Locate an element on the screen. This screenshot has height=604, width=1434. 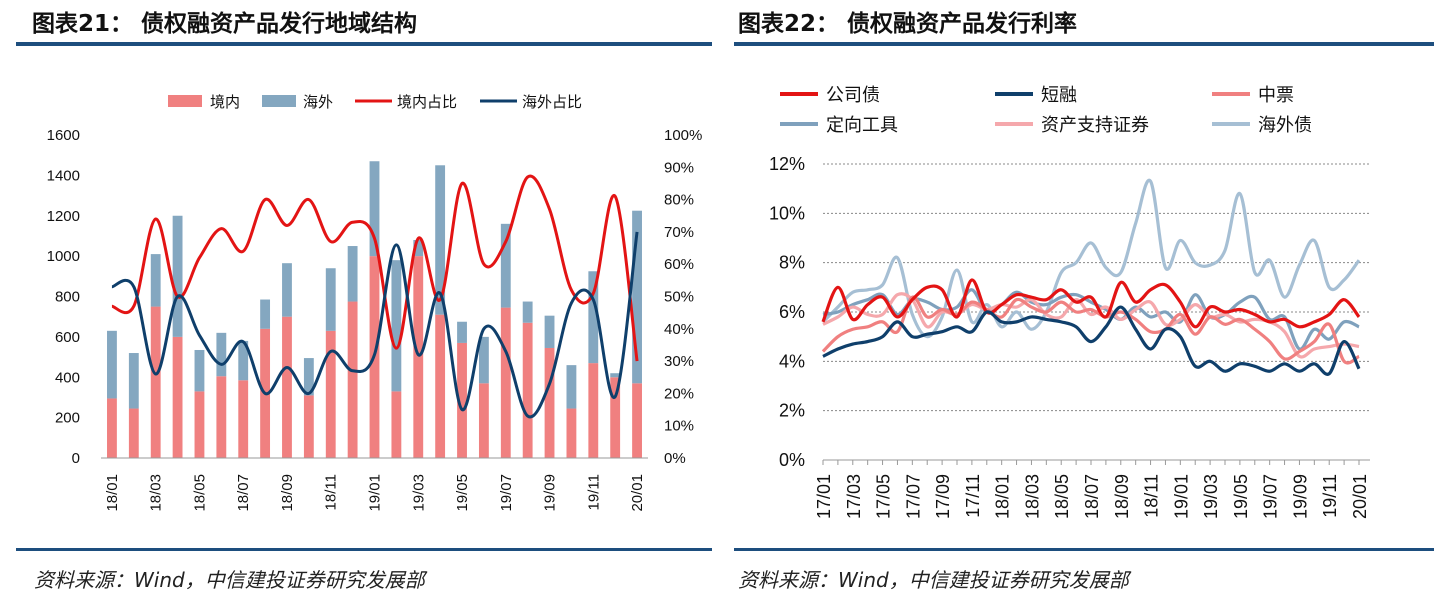
y2-tick-right: 40% is located at coordinates (679, 329).